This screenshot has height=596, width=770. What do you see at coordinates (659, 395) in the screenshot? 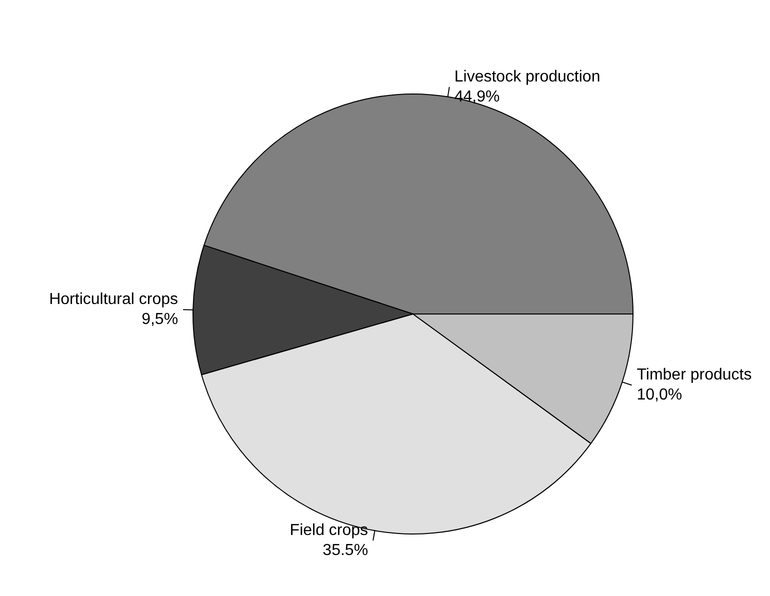
I see `data-label: 10,0%` at bounding box center [659, 395].